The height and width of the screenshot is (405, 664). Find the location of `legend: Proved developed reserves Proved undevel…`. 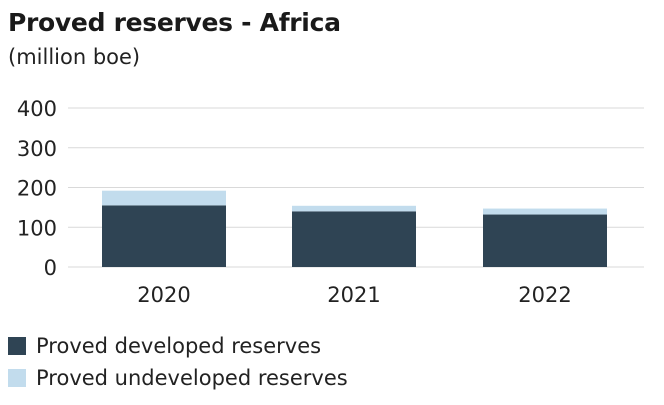

legend: Proved developed reserves Proved undevel… is located at coordinates (178, 362).